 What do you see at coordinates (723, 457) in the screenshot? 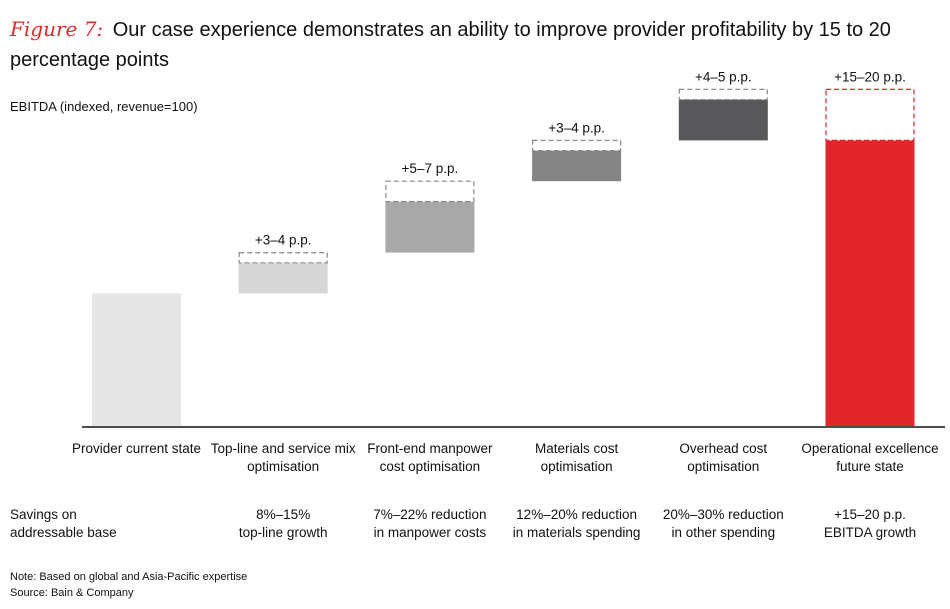
I see `category-label-4: Overhead cost optimisation` at bounding box center [723, 457].